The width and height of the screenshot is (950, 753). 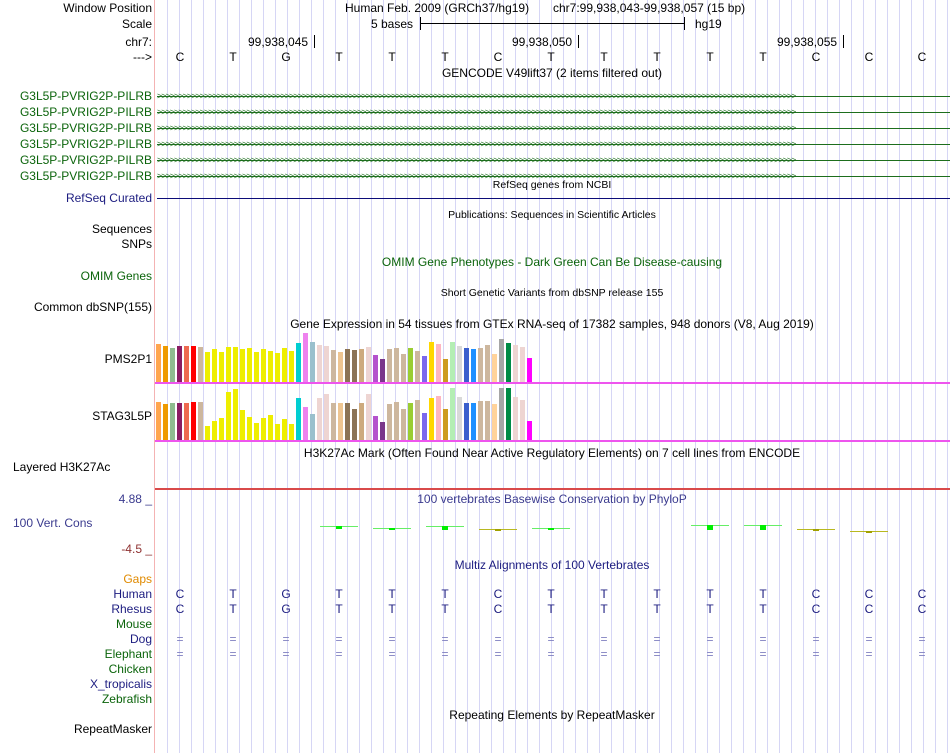 What do you see at coordinates (53, 523) in the screenshot?
I see `phylop-label: 100 Vert. Cons` at bounding box center [53, 523].